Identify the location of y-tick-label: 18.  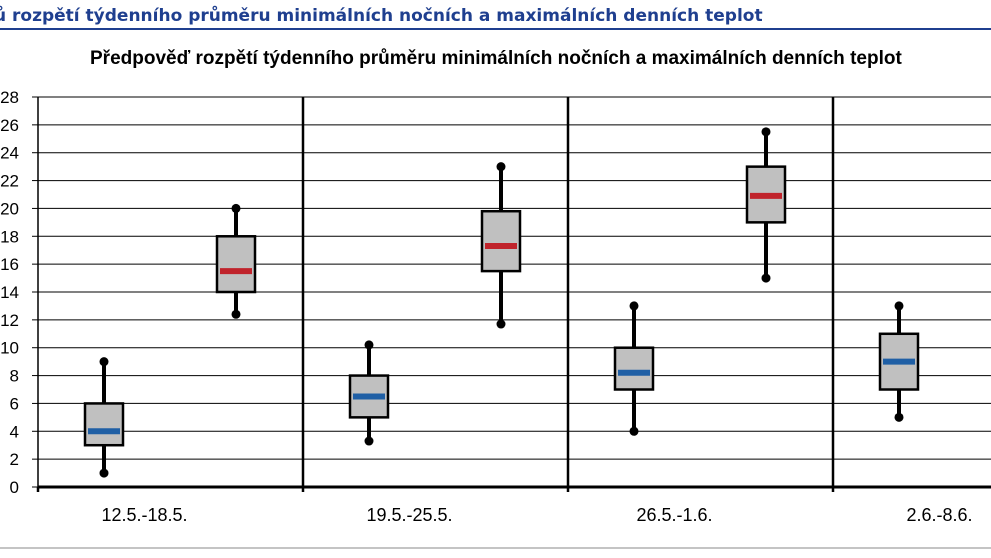
(9, 236).